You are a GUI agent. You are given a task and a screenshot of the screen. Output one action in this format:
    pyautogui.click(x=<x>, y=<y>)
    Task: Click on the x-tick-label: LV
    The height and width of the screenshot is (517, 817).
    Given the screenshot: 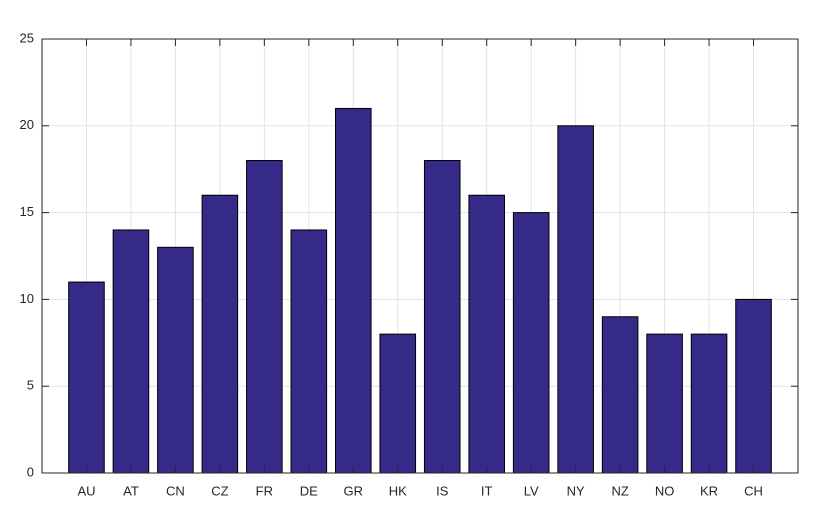 What is the action you would take?
    pyautogui.click(x=531, y=490)
    